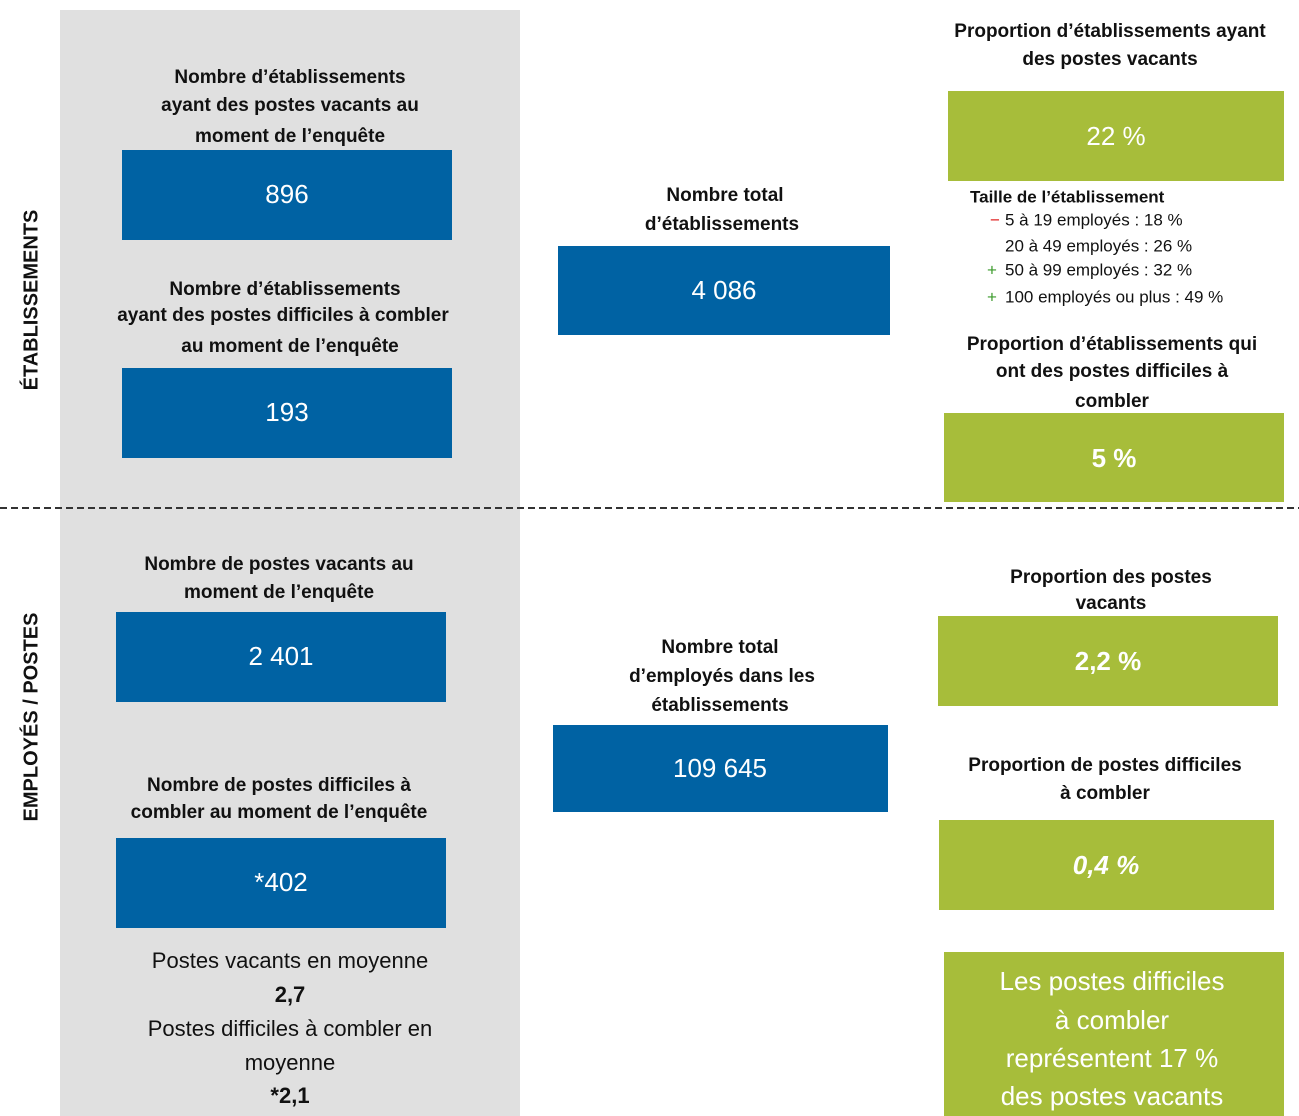 This screenshot has height=1116, width=1299. I want to click on title: combler au moment de l’enquête, so click(279, 812).